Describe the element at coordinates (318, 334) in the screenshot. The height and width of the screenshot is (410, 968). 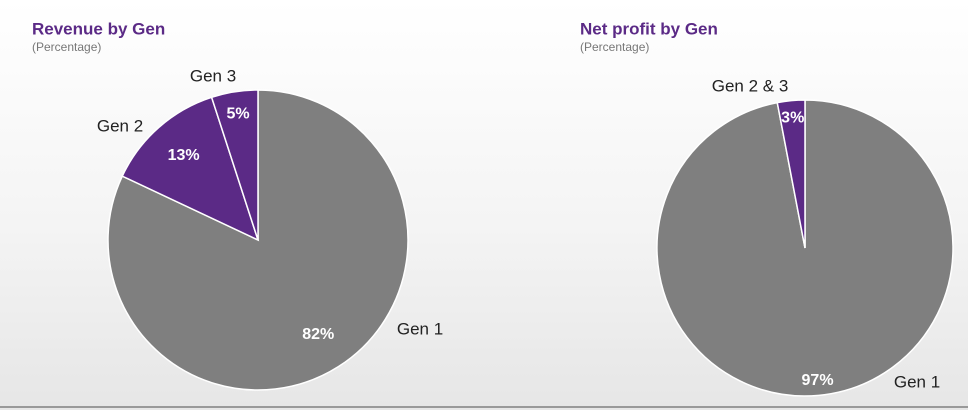
I see `value-label: 82%` at that location.